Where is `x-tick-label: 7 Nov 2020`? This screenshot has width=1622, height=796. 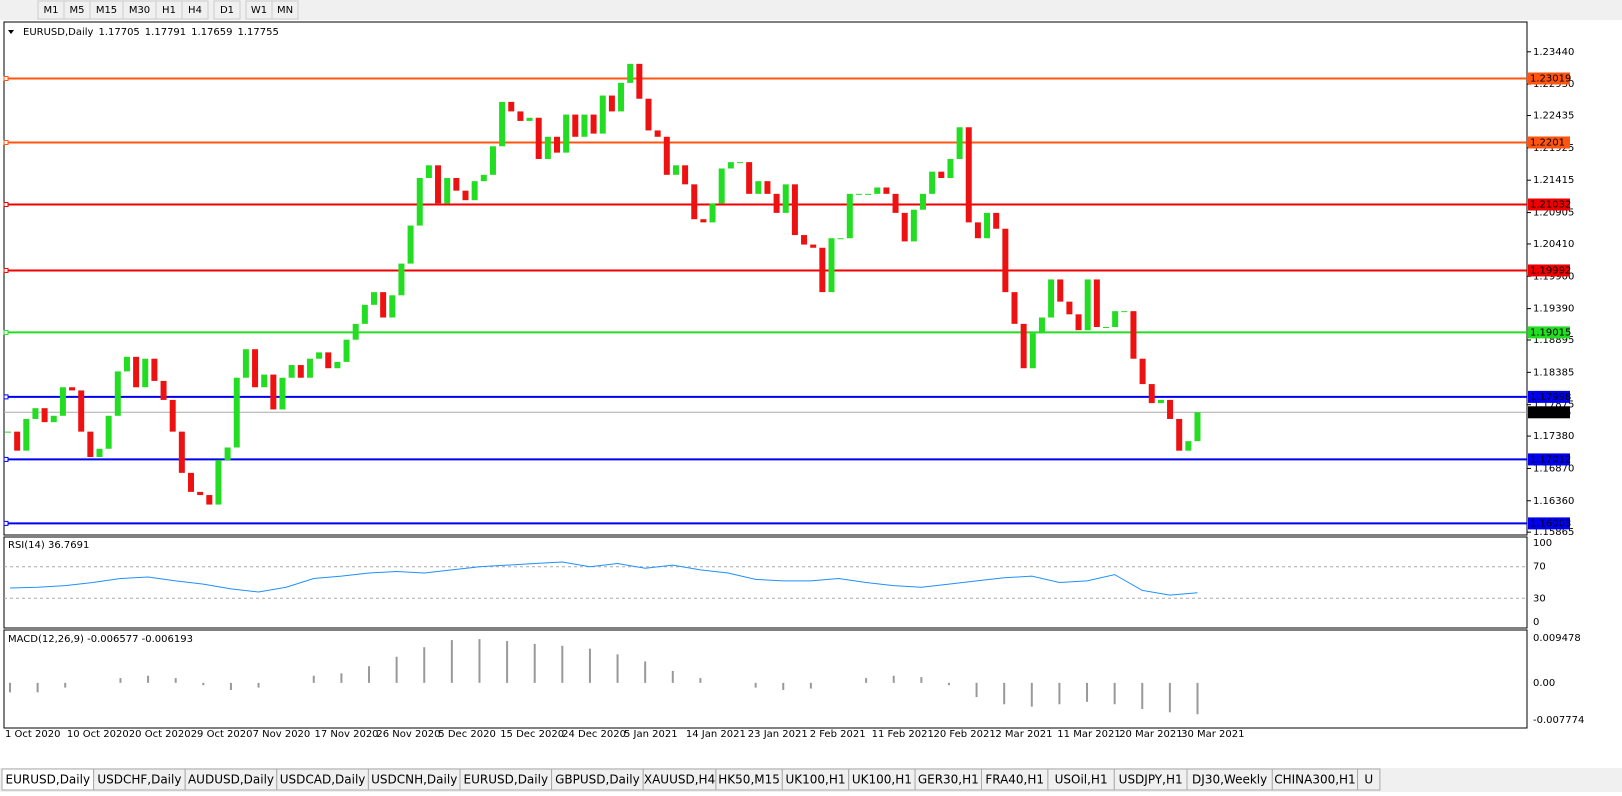 x-tick-label: 7 Nov 2020 is located at coordinates (282, 734).